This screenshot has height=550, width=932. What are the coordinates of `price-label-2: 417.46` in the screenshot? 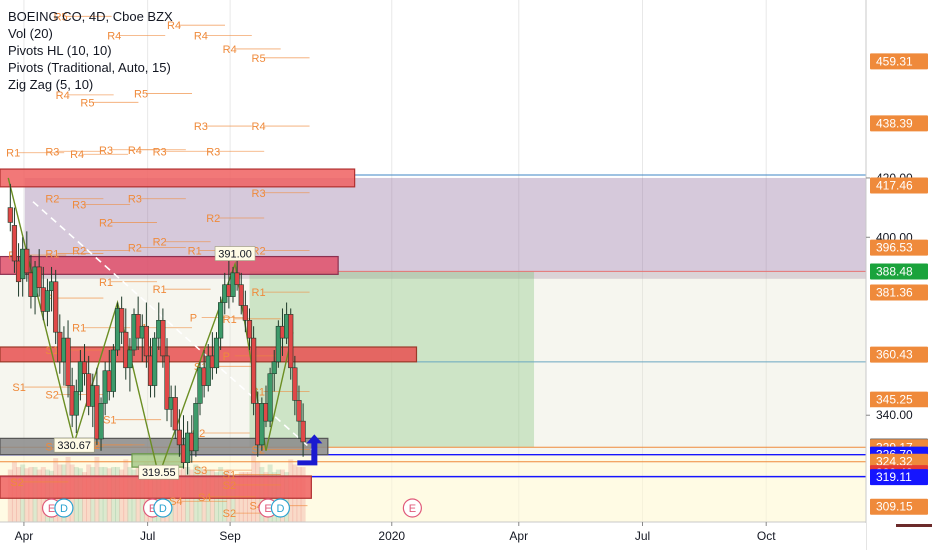 It's located at (894, 185).